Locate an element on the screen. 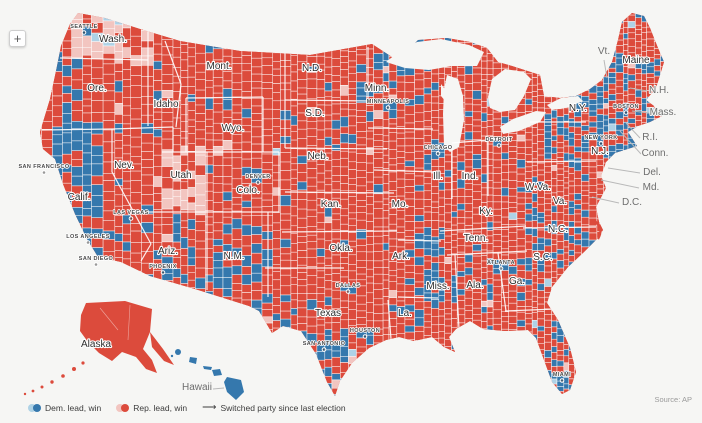 This screenshot has height=423, width=702. state-label: Ind. is located at coordinates (470, 176).